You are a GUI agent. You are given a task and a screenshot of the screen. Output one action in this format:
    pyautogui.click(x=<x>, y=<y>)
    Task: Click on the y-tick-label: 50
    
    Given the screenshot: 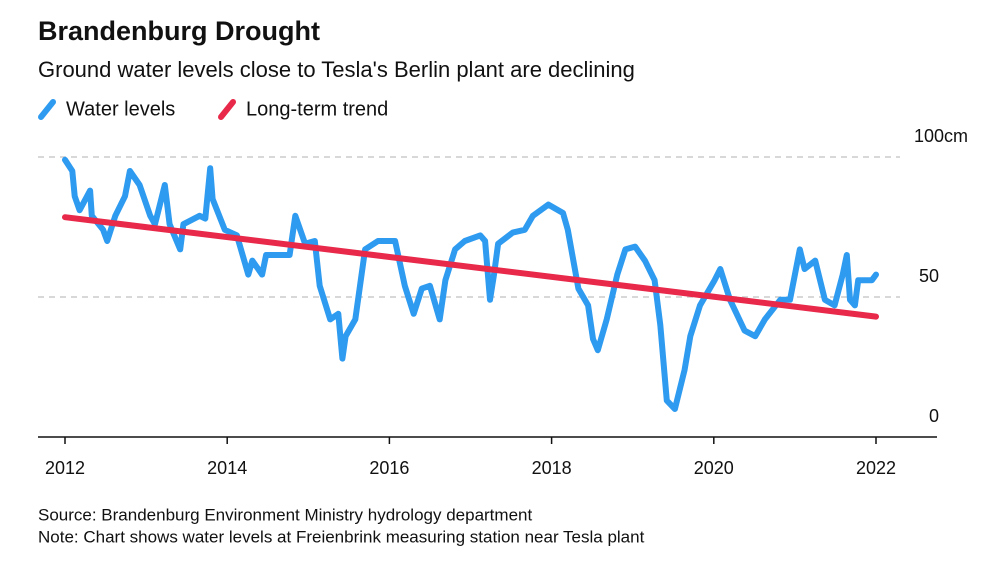 What is the action you would take?
    pyautogui.click(x=929, y=276)
    